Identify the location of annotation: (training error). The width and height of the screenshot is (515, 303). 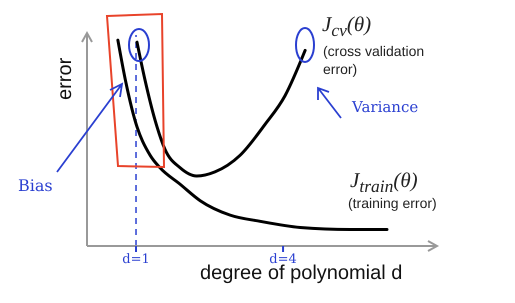
(393, 203).